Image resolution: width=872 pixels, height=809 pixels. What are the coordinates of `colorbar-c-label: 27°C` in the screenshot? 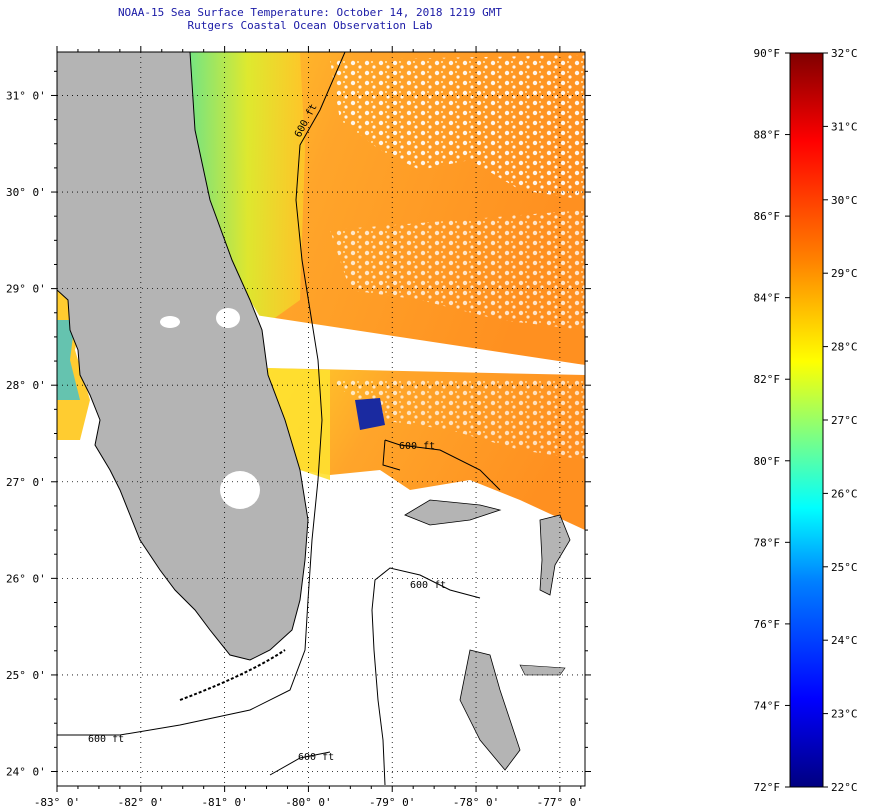 It's located at (844, 420).